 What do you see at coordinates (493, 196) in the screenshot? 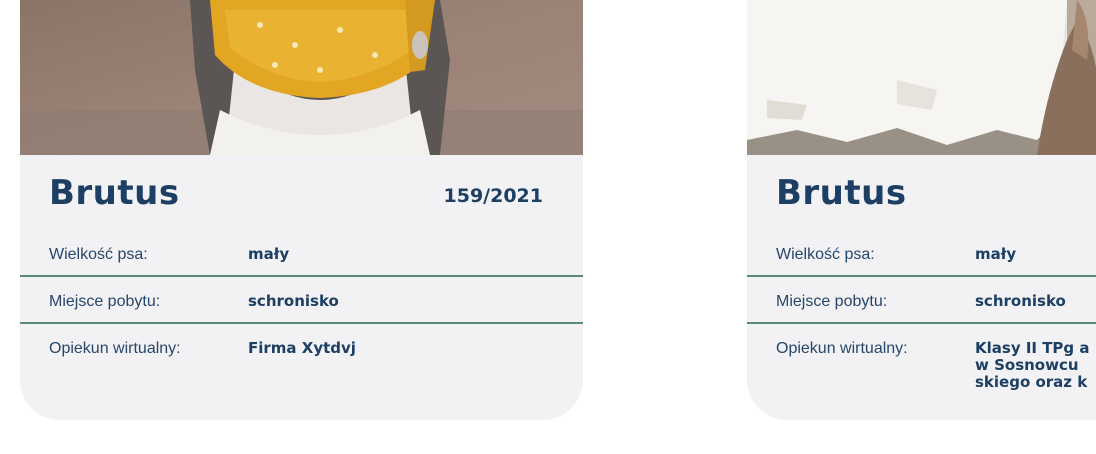
I see `dog-registration-number: 159/2021` at bounding box center [493, 196].